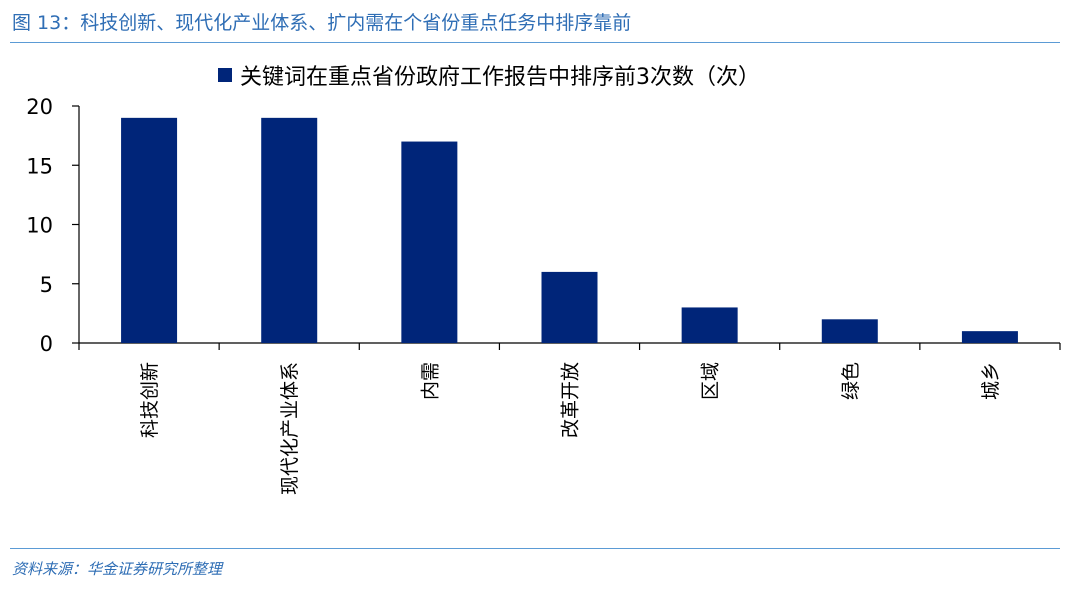 The height and width of the screenshot is (591, 1080). What do you see at coordinates (290, 428) in the screenshot?
I see `category-label: 现代化产业体系` at bounding box center [290, 428].